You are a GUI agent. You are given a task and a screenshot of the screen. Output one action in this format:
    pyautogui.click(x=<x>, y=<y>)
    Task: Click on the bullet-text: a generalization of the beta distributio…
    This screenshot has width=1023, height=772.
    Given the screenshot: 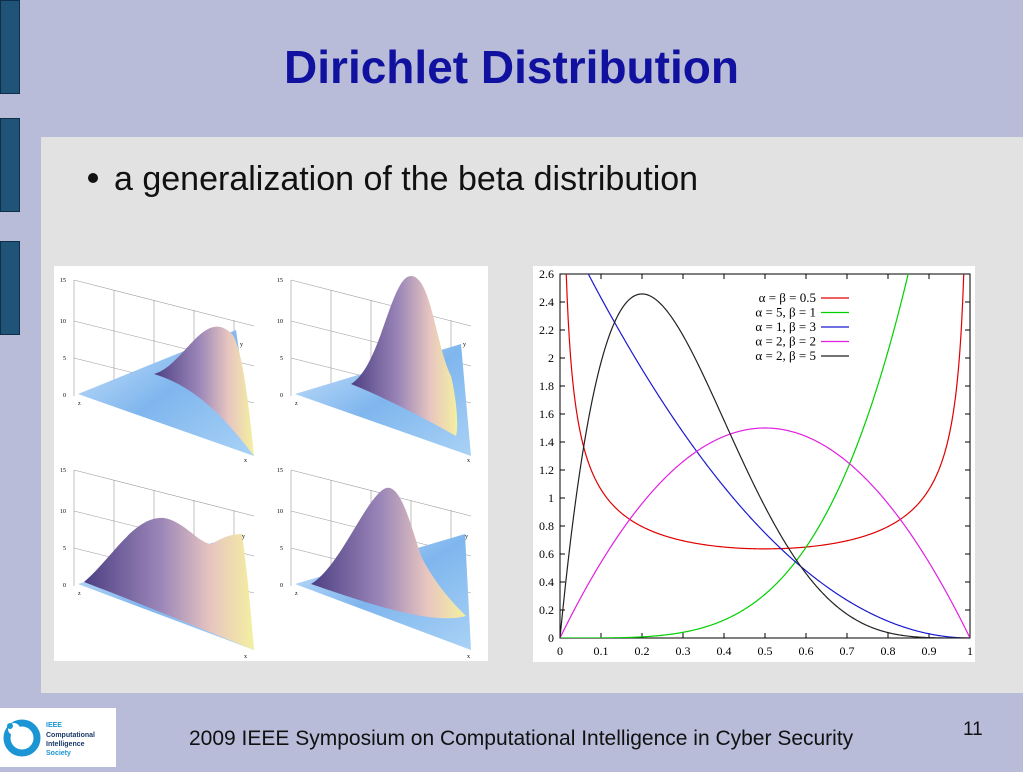 What is the action you would take?
    pyautogui.click(x=406, y=179)
    